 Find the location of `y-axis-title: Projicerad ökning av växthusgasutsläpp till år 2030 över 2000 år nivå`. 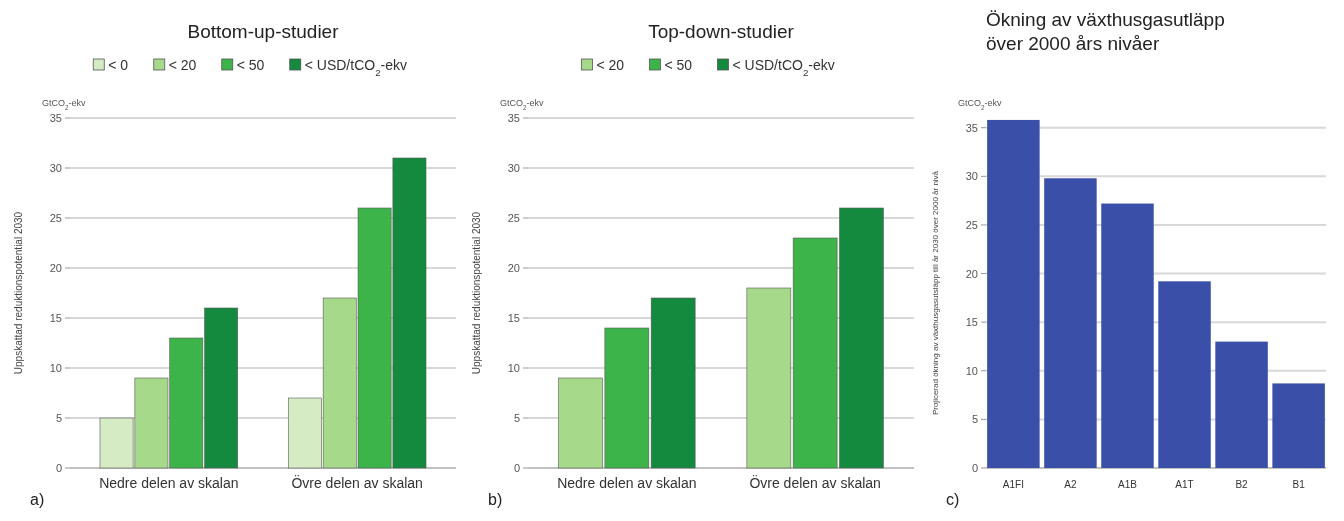

y-axis-title: Projicerad ökning av växthusgasutsläpp till år 2030 över 2000 år nivå is located at coordinates (935, 293).